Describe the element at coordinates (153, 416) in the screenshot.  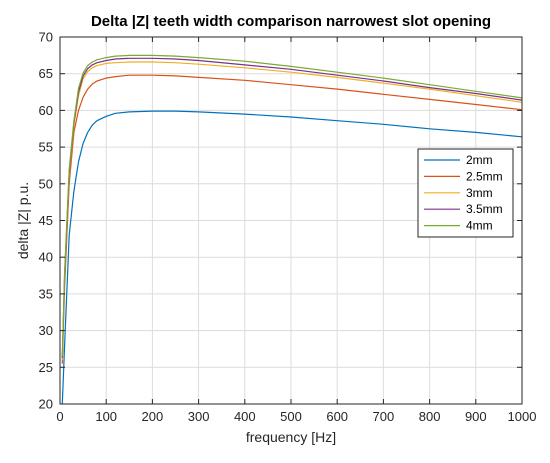
I see `x-tick-label: 200` at that location.